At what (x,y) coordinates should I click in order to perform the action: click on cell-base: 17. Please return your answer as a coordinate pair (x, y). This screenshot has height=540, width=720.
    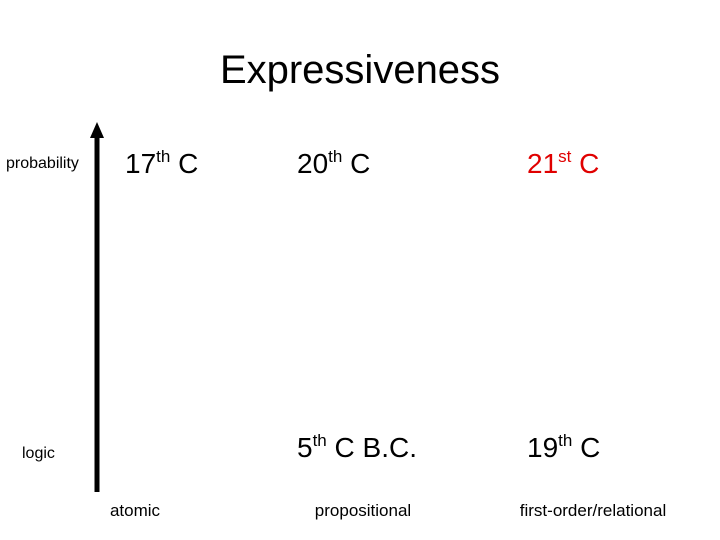
    Looking at the image, I should click on (141, 163).